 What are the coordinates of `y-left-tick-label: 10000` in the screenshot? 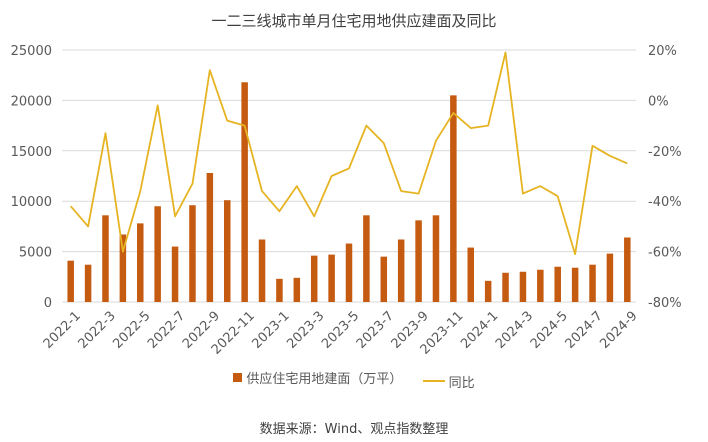 It's located at (31, 202).